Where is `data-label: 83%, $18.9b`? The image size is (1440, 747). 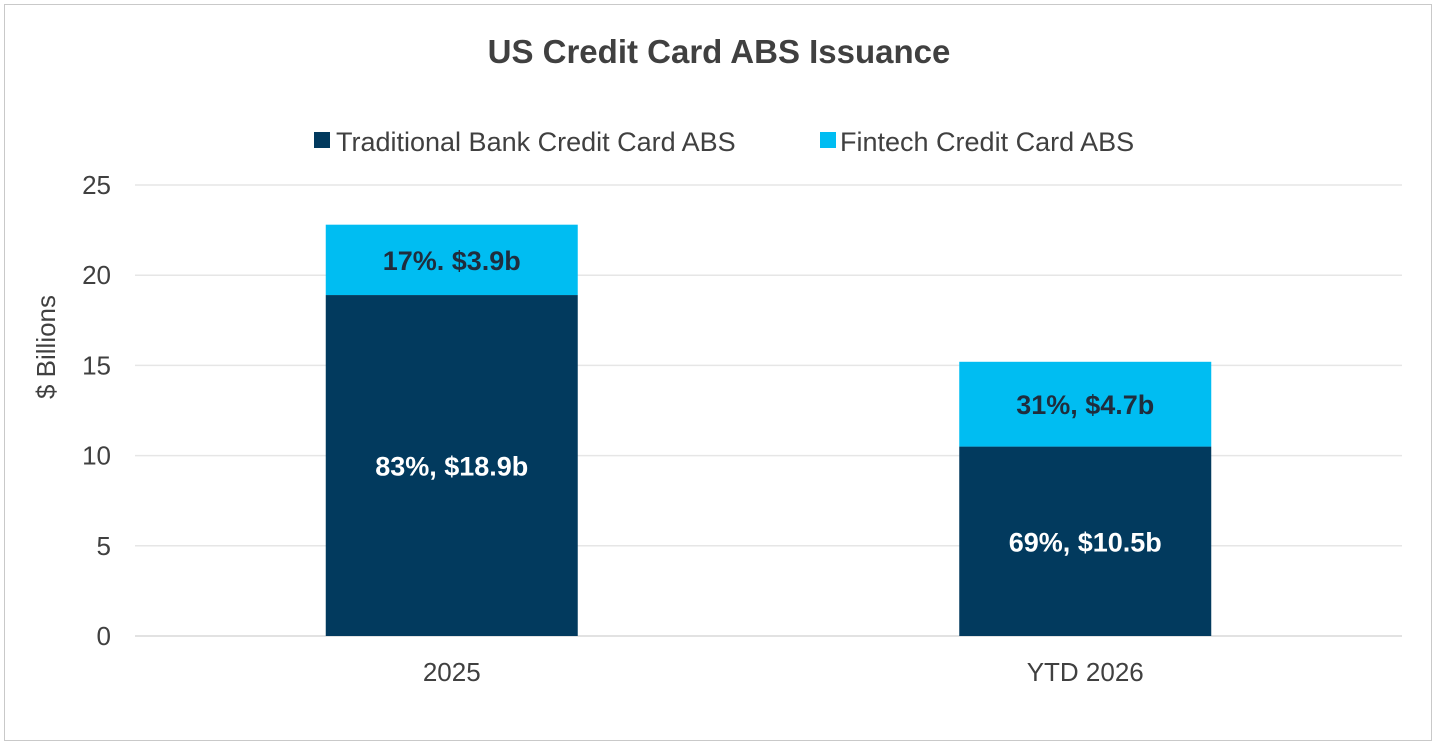 data-label: 83%, $18.9b is located at coordinates (451, 467).